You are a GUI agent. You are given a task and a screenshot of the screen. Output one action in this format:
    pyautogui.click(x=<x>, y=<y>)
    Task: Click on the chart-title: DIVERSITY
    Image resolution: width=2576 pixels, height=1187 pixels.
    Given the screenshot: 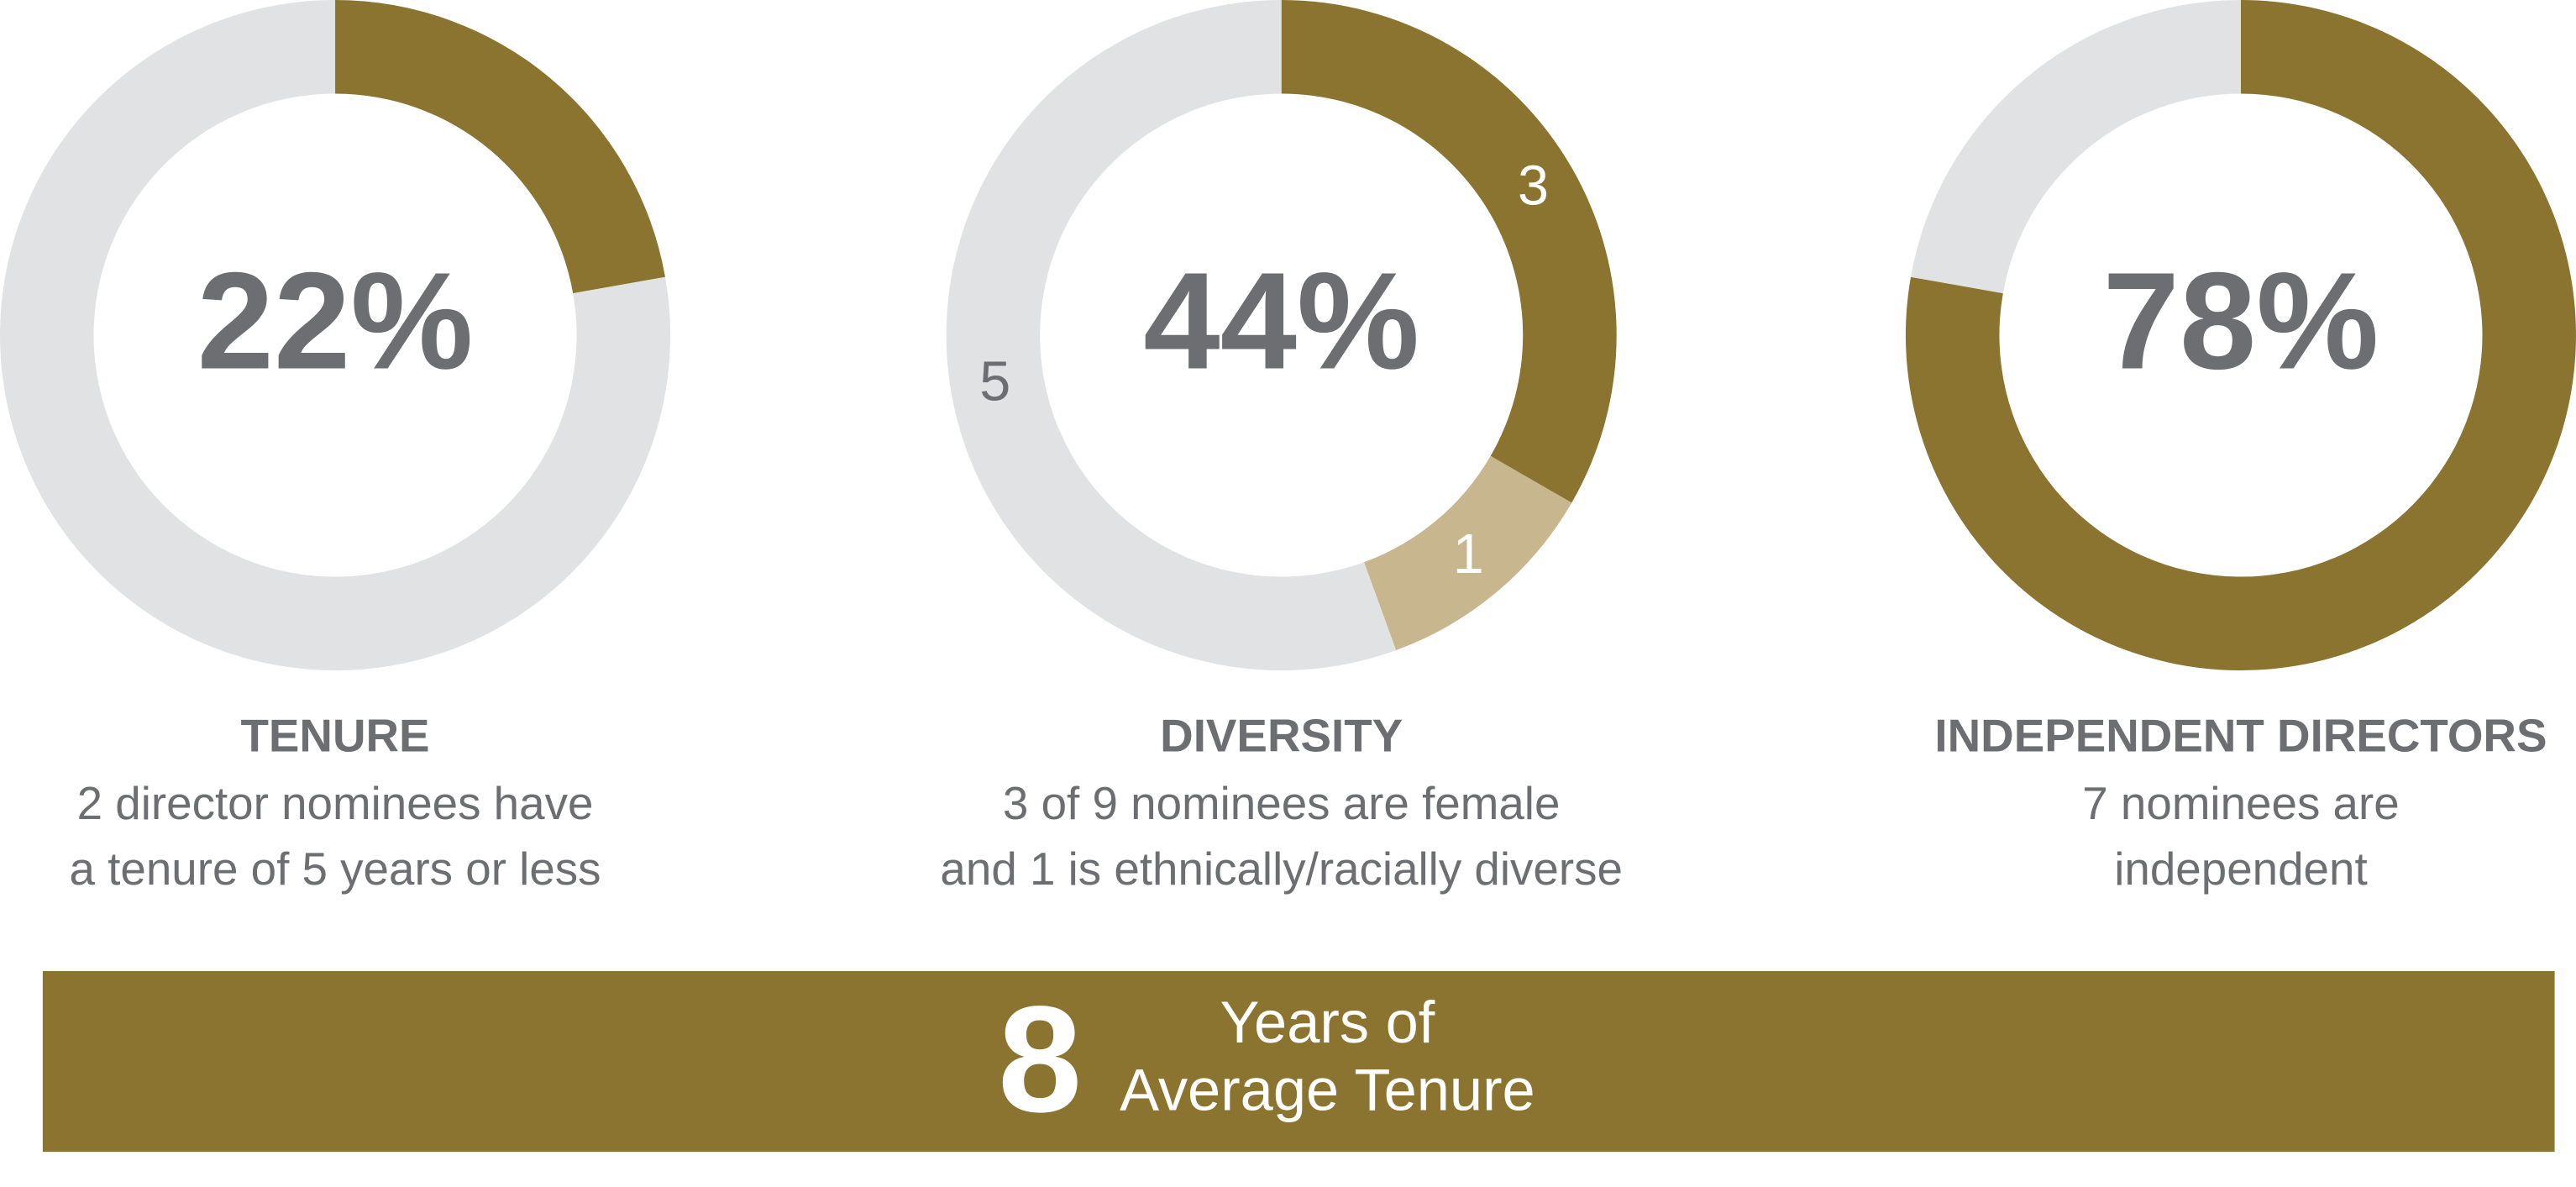 What is the action you would take?
    pyautogui.click(x=1281, y=736)
    